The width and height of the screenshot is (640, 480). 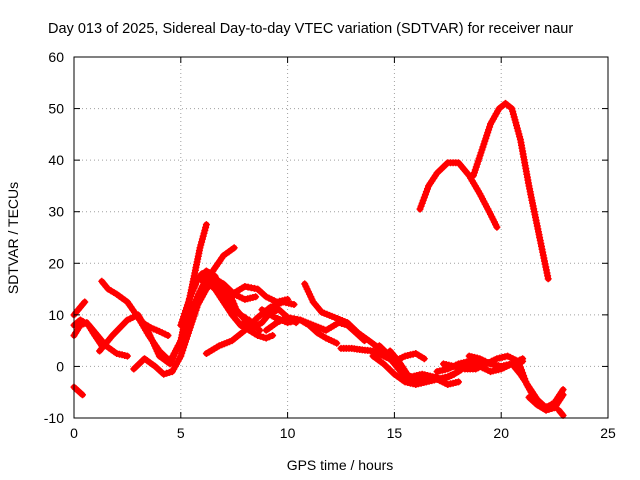 I want to click on y-tick-label: -10, so click(x=54, y=418).